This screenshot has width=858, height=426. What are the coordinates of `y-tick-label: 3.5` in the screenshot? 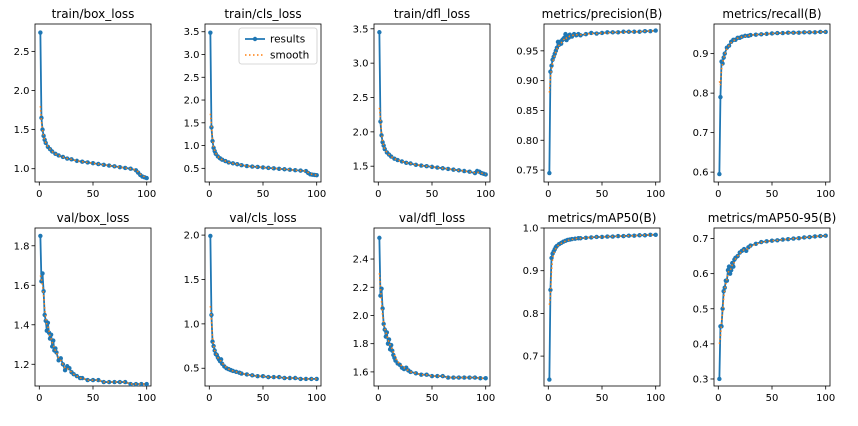 It's located at (361, 29).